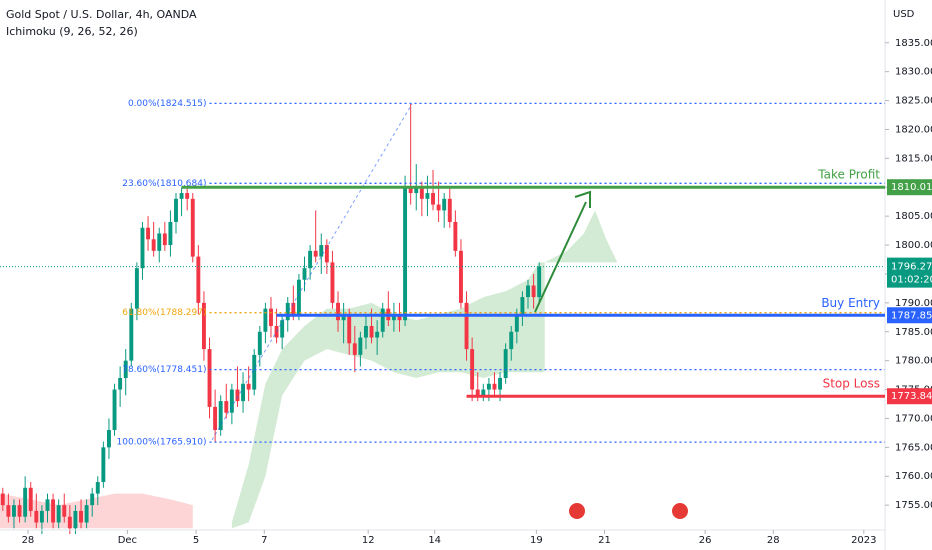 Image resolution: width=932 pixels, height=550 pixels. What do you see at coordinates (913, 418) in the screenshot?
I see `y-tick-label: 1770.000` at bounding box center [913, 418].